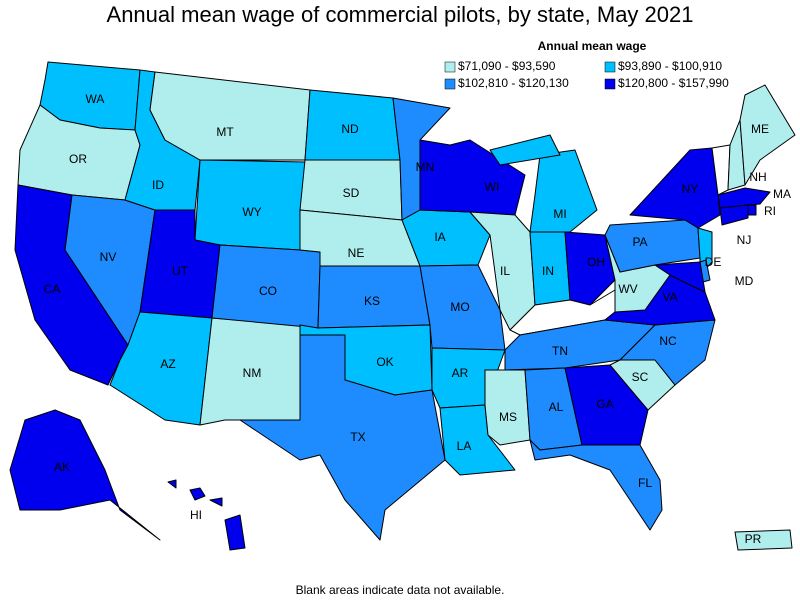 The height and width of the screenshot is (605, 800). I want to click on state-label: CA, so click(52, 289).